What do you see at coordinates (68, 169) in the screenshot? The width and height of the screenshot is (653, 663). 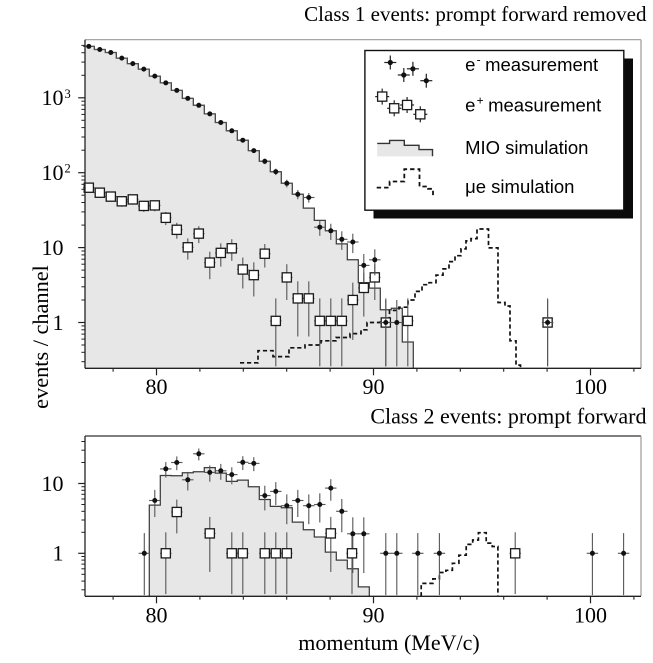 I see `svg-text: 2` at bounding box center [68, 169].